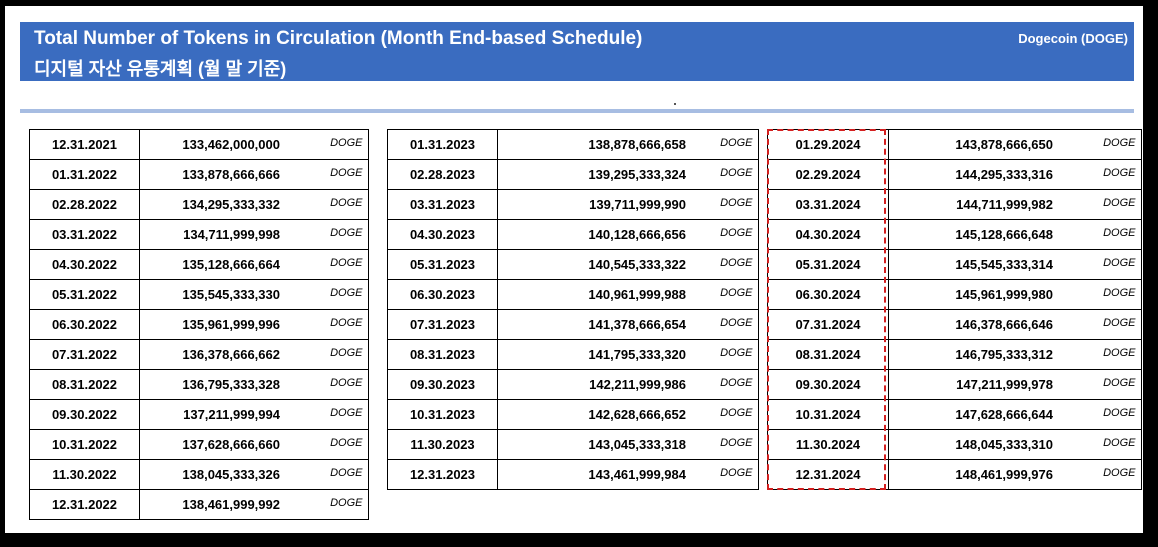 This screenshot has height=547, width=1158. What do you see at coordinates (442, 324) in the screenshot?
I see `date-cell: 07.31.2023` at bounding box center [442, 324].